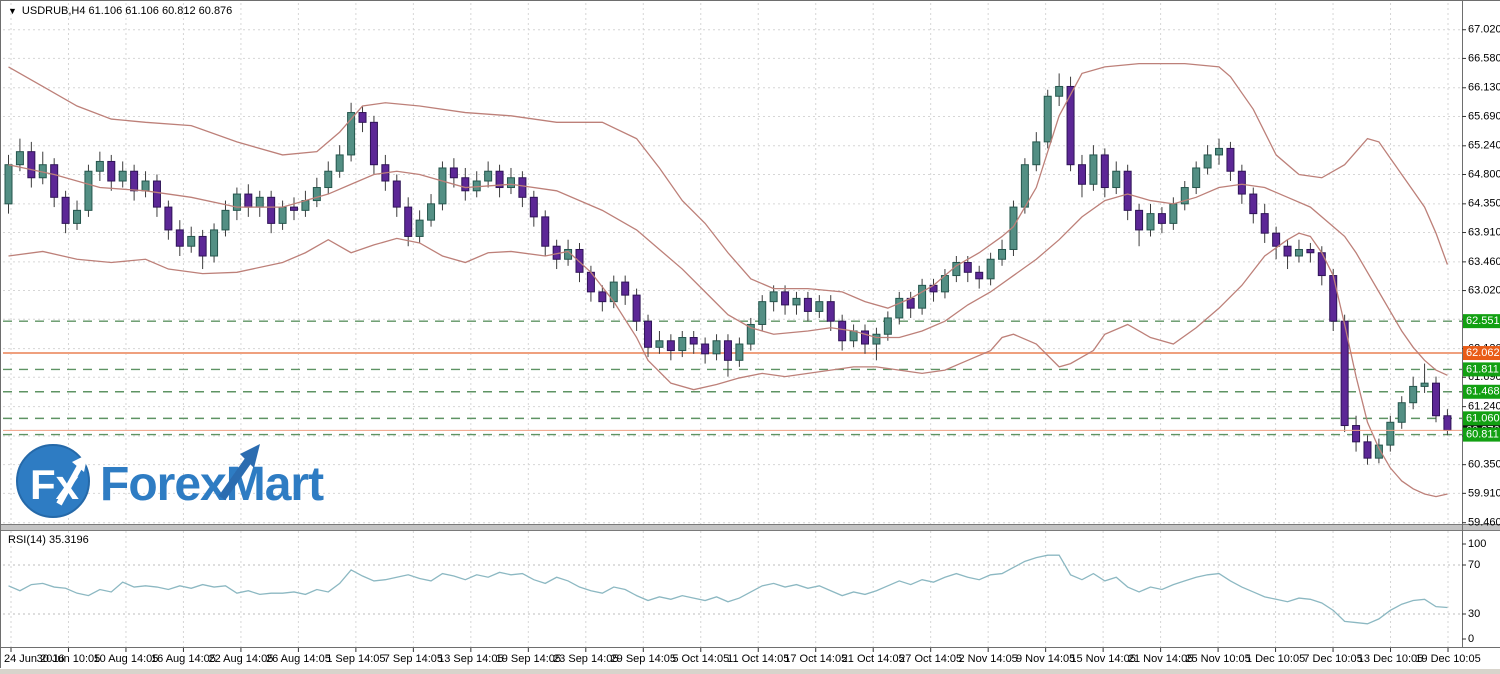 This screenshot has width=1500, height=674. Describe the element at coordinates (1484, 465) in the screenshot. I see `price-tick-label: 60.350` at that location.